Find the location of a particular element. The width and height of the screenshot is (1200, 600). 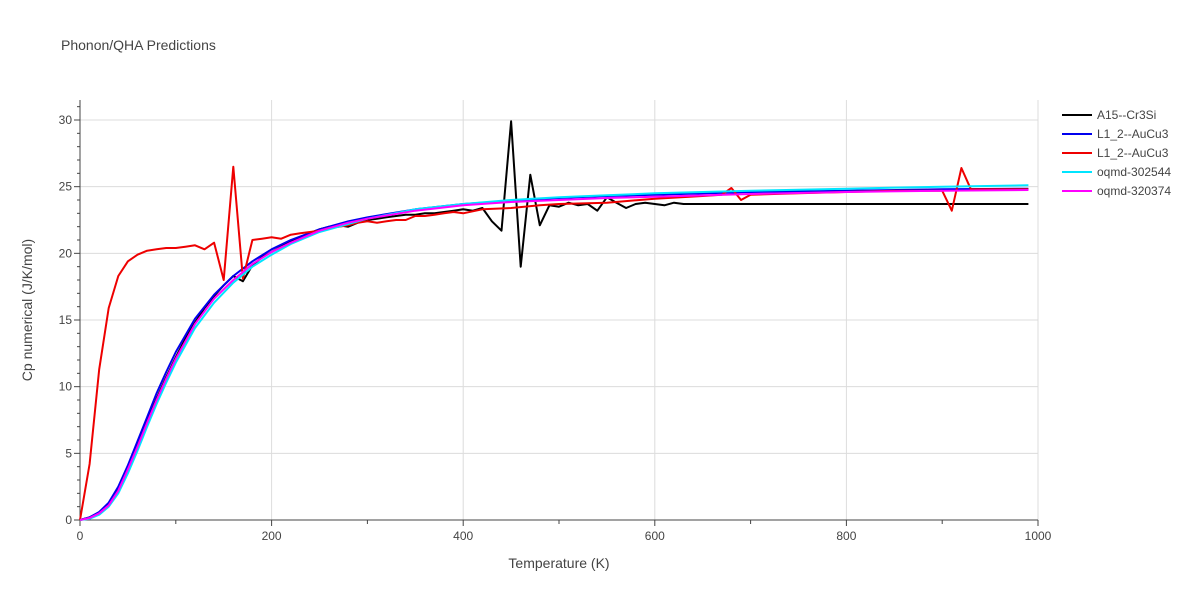

legend-label: oqmd-302544 is located at coordinates (1134, 172).